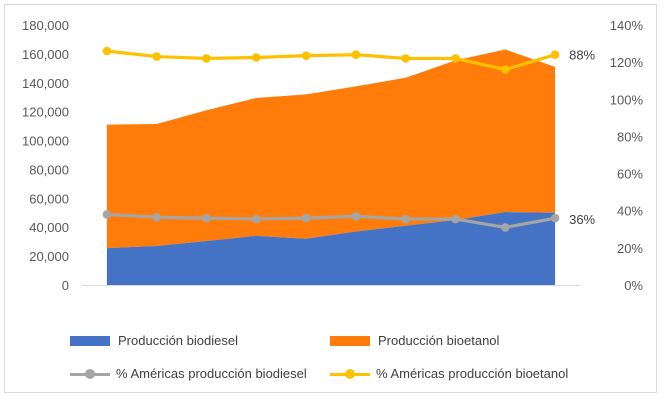  What do you see at coordinates (582, 55) in the screenshot?
I see `annotation-bioetanol-2020: 88%` at bounding box center [582, 55].